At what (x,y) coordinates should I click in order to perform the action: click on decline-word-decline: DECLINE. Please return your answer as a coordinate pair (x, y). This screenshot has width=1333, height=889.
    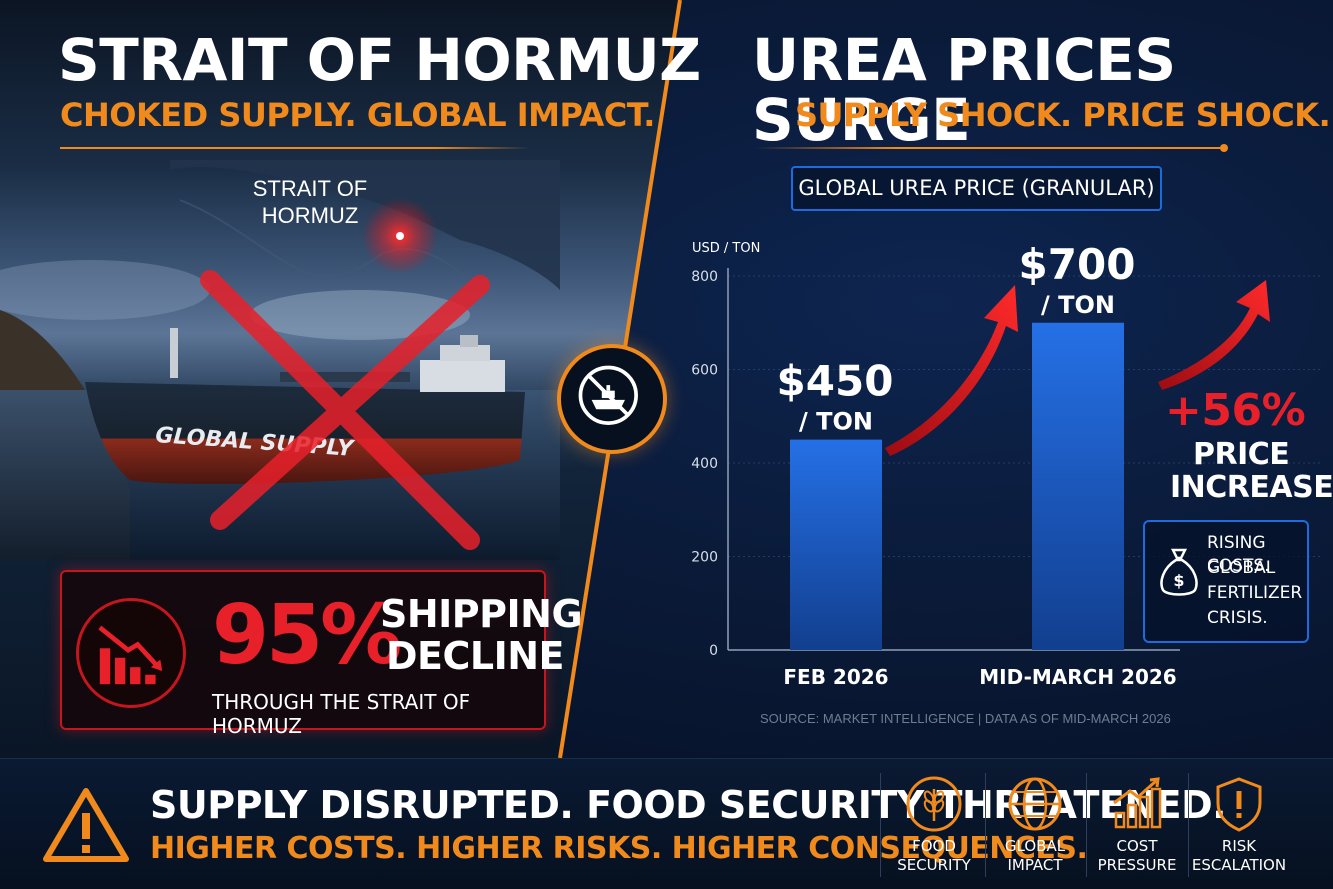
    Looking at the image, I should click on (475, 656).